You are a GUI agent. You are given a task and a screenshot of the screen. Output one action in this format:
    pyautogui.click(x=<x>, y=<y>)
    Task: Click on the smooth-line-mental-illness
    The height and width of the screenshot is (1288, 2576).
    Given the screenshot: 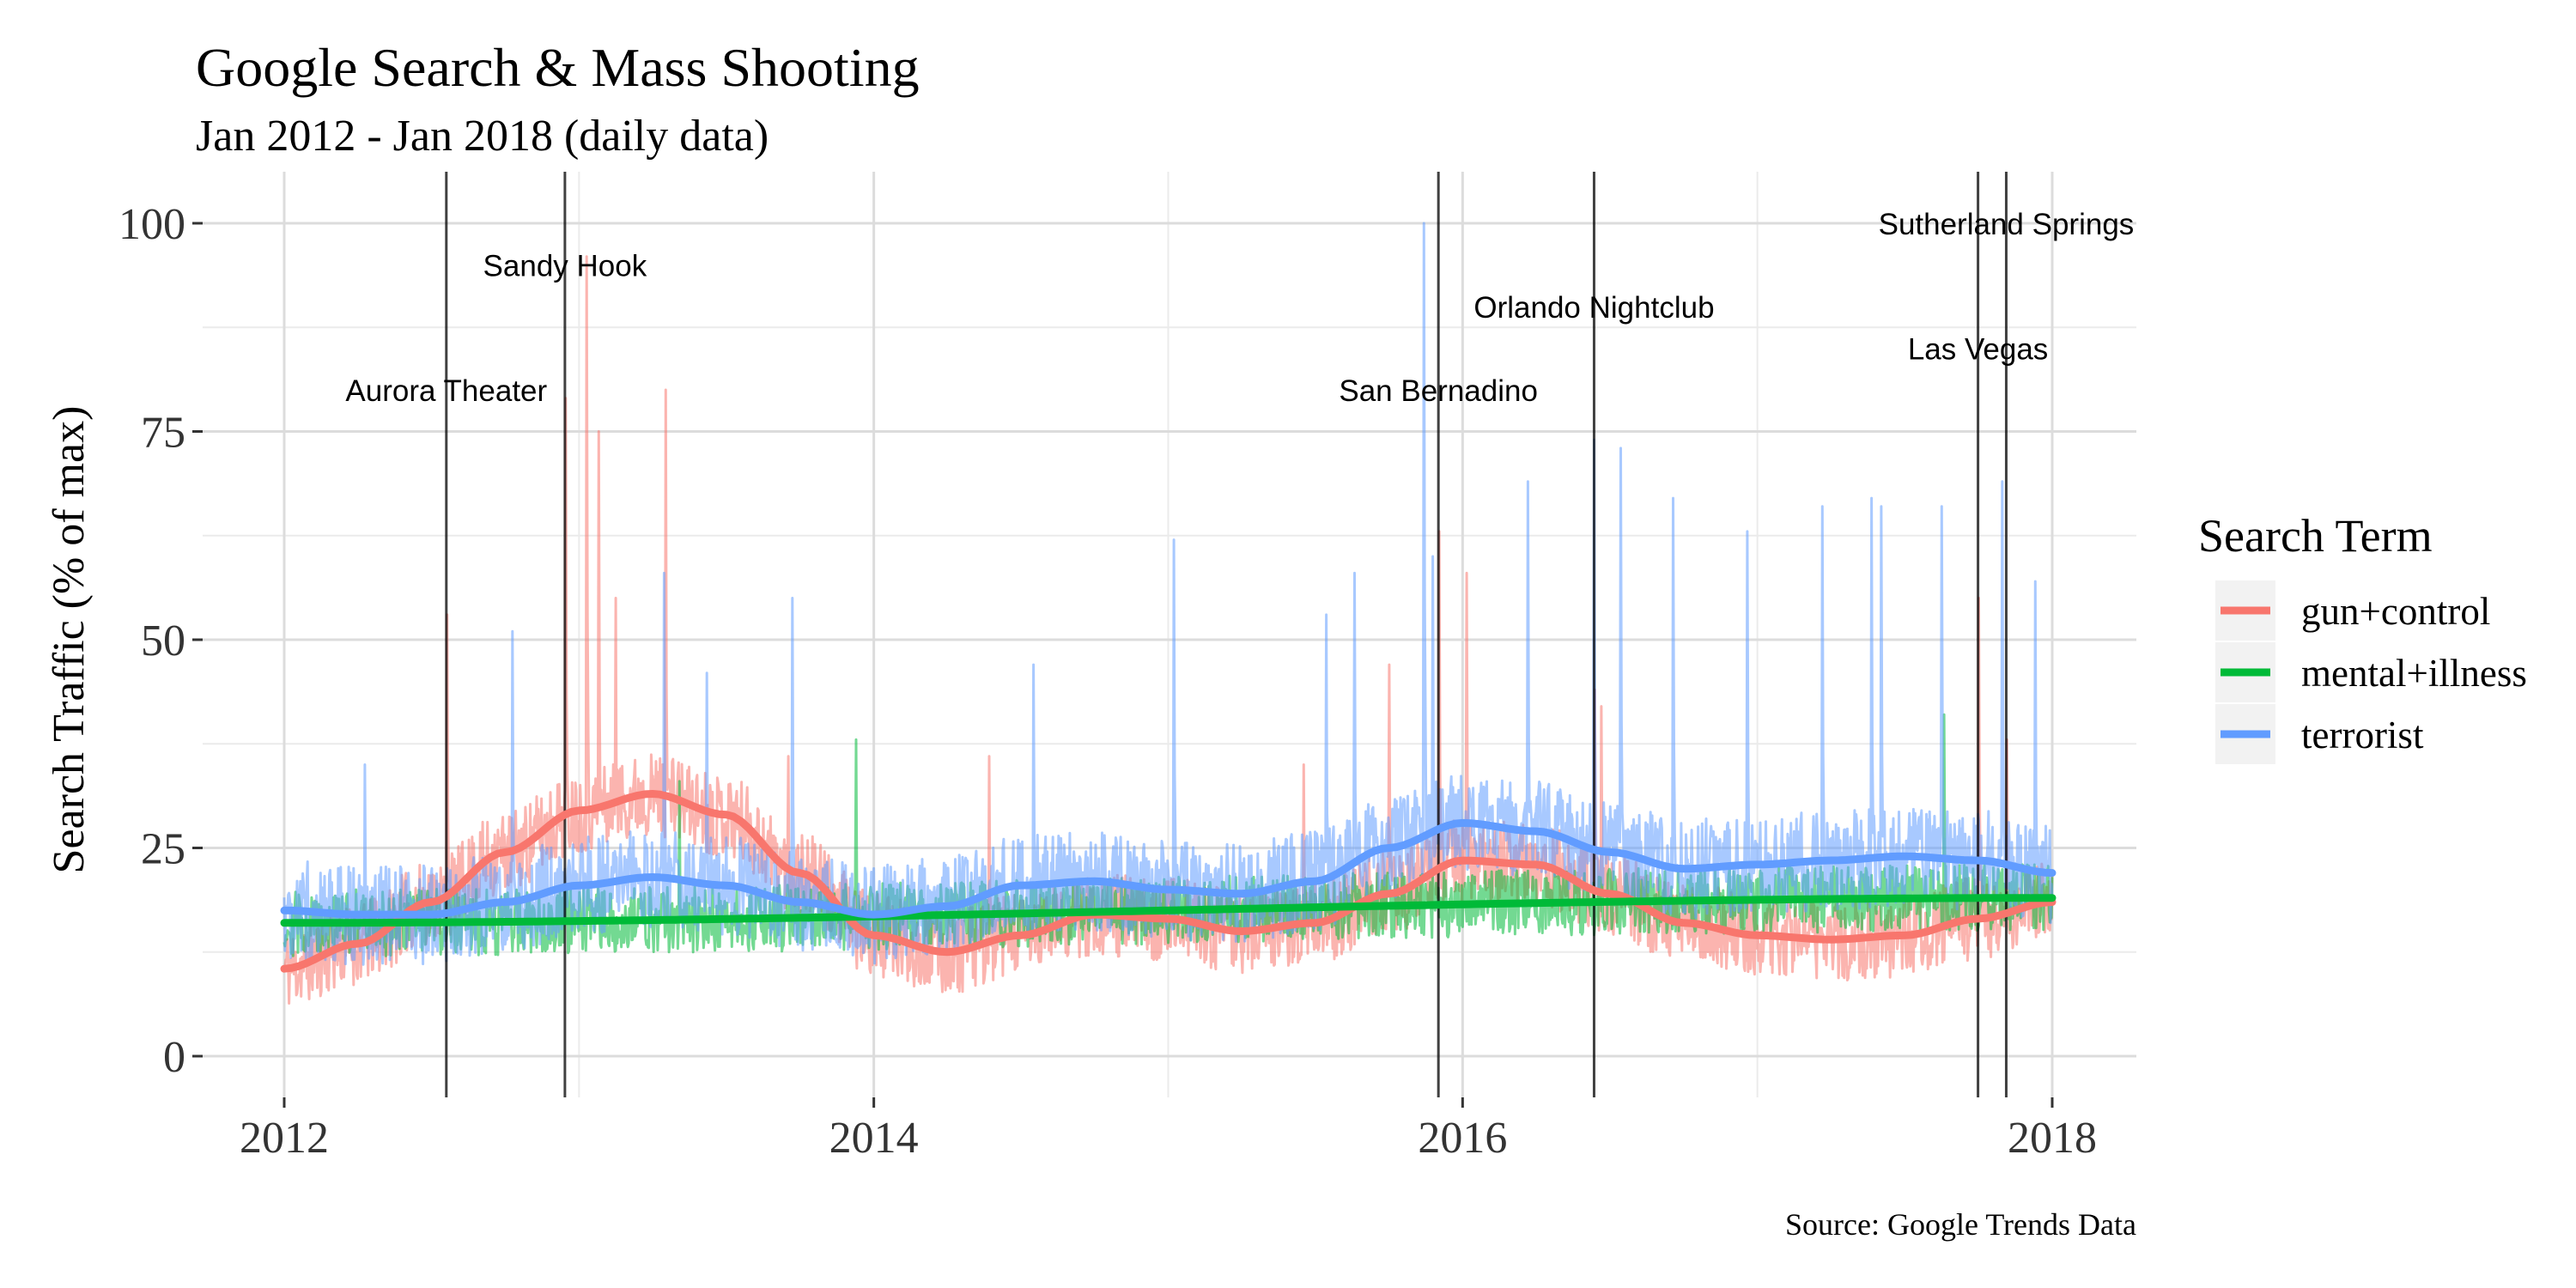 What is the action you would take?
    pyautogui.click(x=1169, y=910)
    